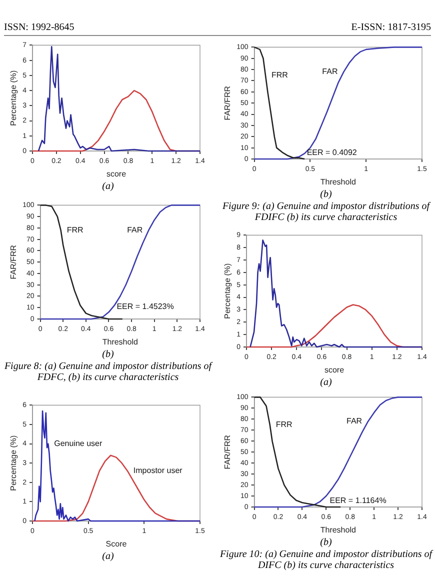 The width and height of the screenshot is (435, 579). Describe the element at coordinates (39, 27) in the screenshot. I see `text: ISSN: 1992-8645` at that location.